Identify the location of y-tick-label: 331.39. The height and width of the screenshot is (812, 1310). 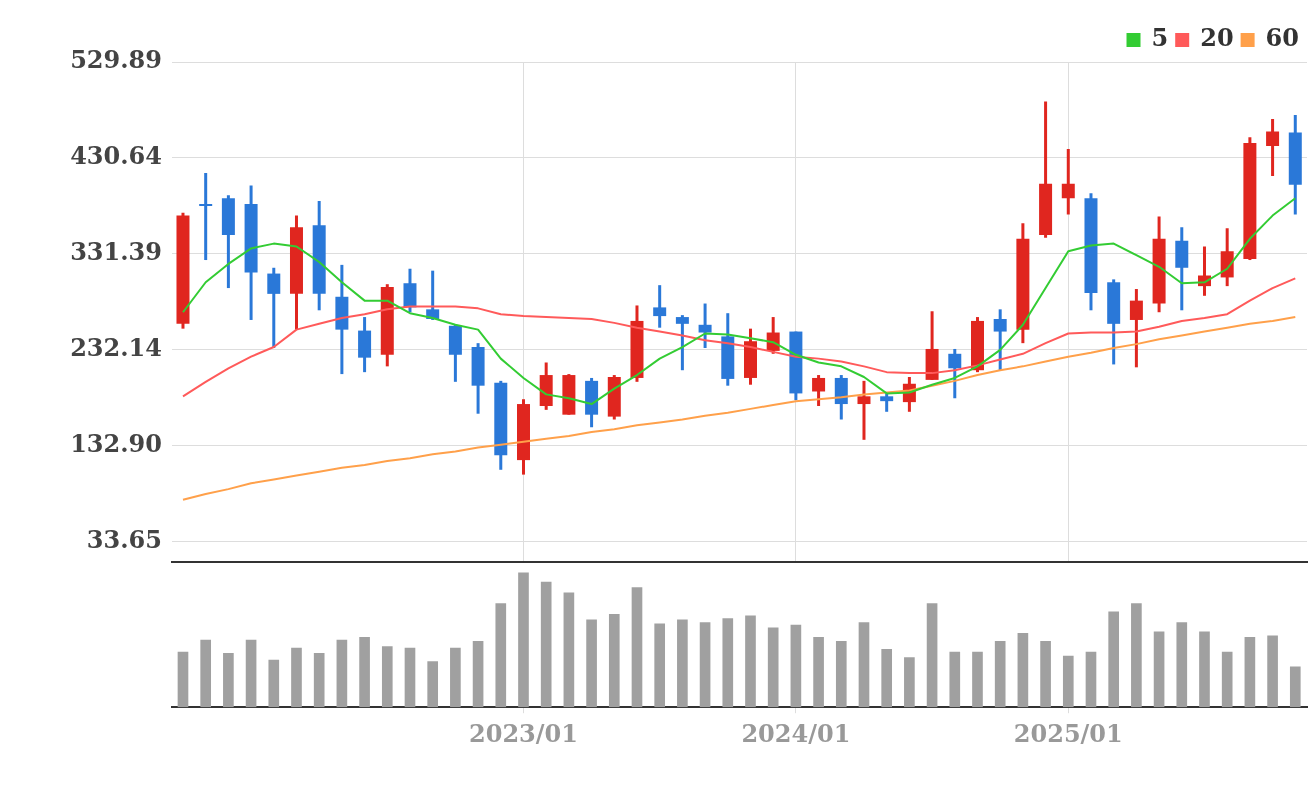
(116, 252).